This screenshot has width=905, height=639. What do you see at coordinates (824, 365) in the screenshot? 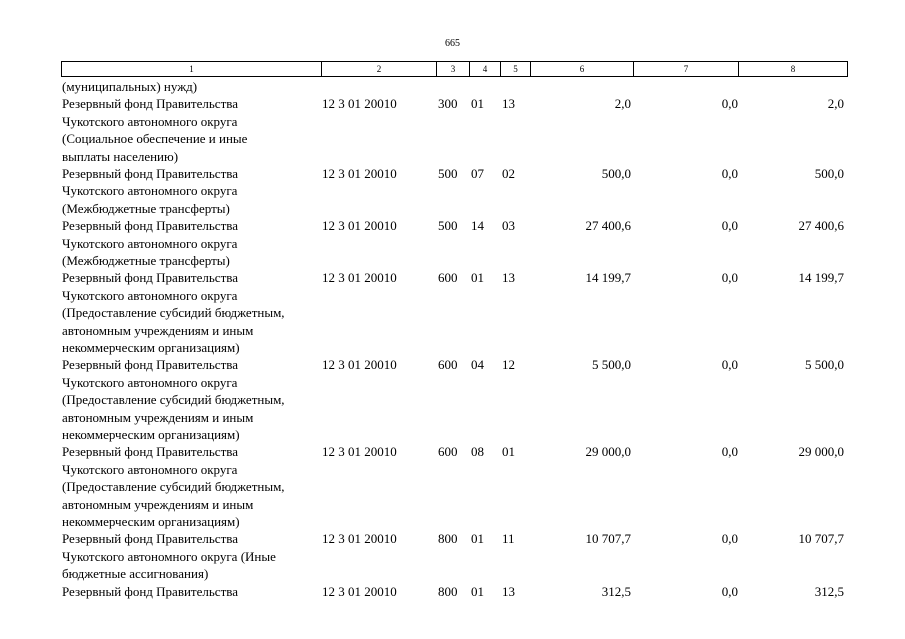
I see `row-col-8: 5 500,0` at bounding box center [824, 365].